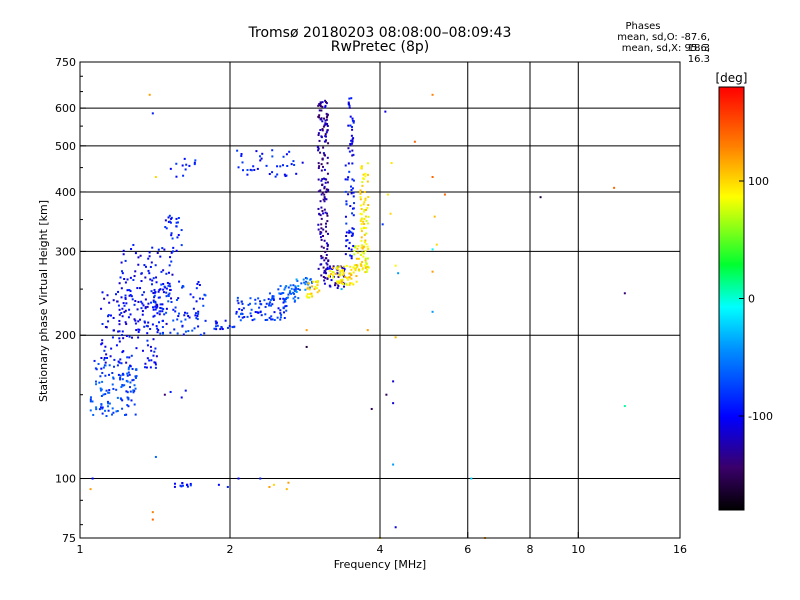 The height and width of the screenshot is (600, 800). What do you see at coordinates (578, 549) in the screenshot?
I see `x-tick-label: 10` at bounding box center [578, 549].